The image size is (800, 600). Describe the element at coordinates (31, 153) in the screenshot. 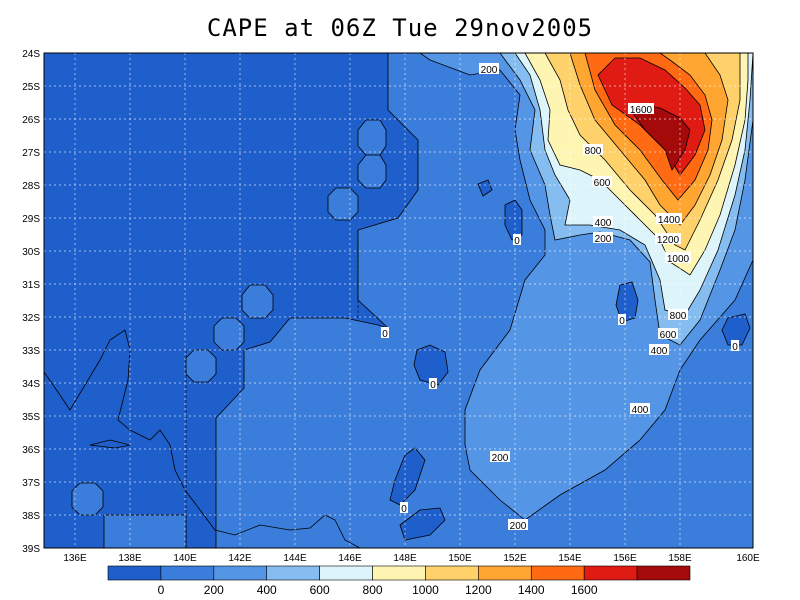

I see `lat-label: 27S` at that location.